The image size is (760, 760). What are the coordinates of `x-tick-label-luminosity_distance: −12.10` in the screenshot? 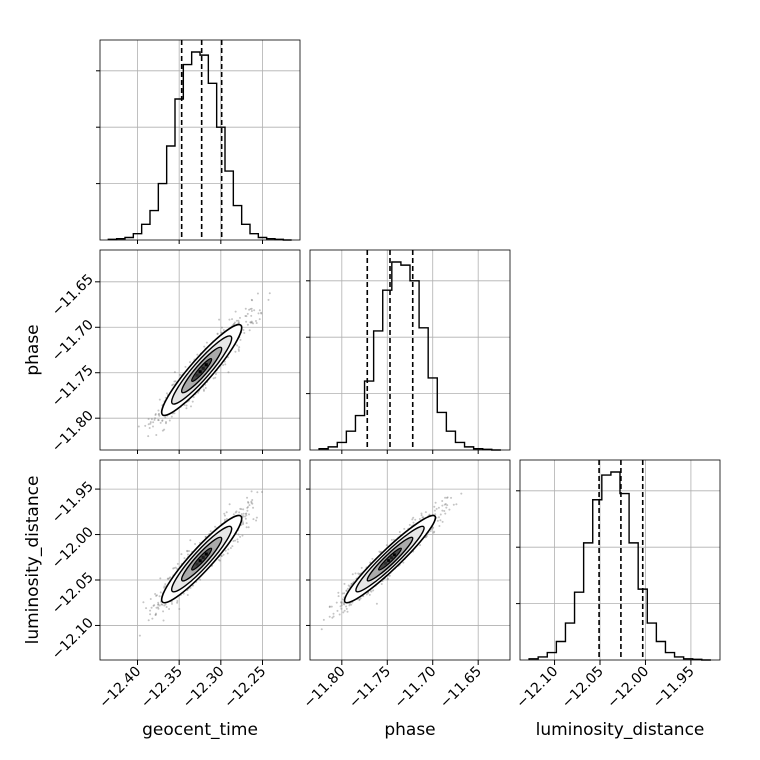 It's located at (537, 688).